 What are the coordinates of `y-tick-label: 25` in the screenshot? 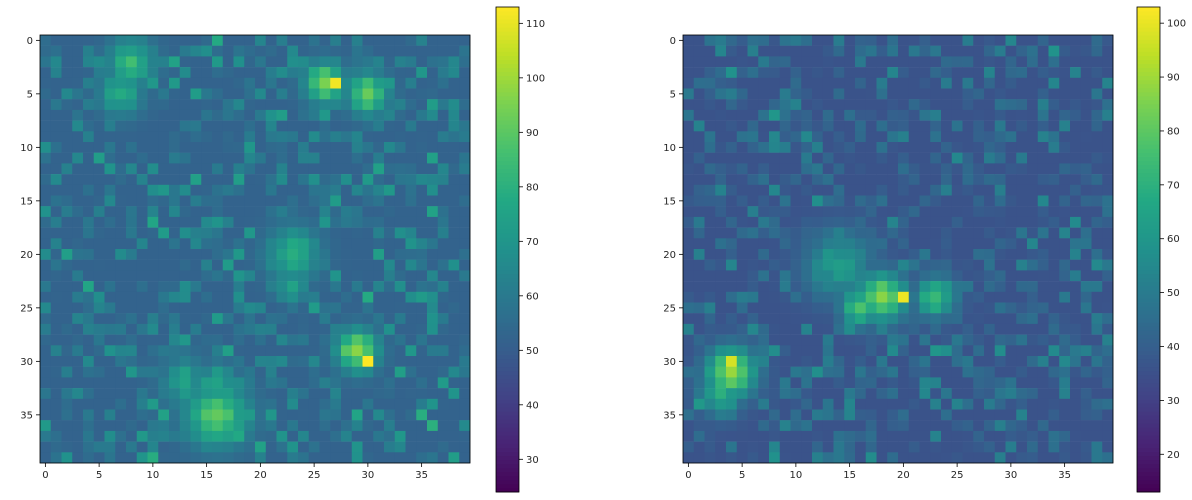 It's located at (26, 308).